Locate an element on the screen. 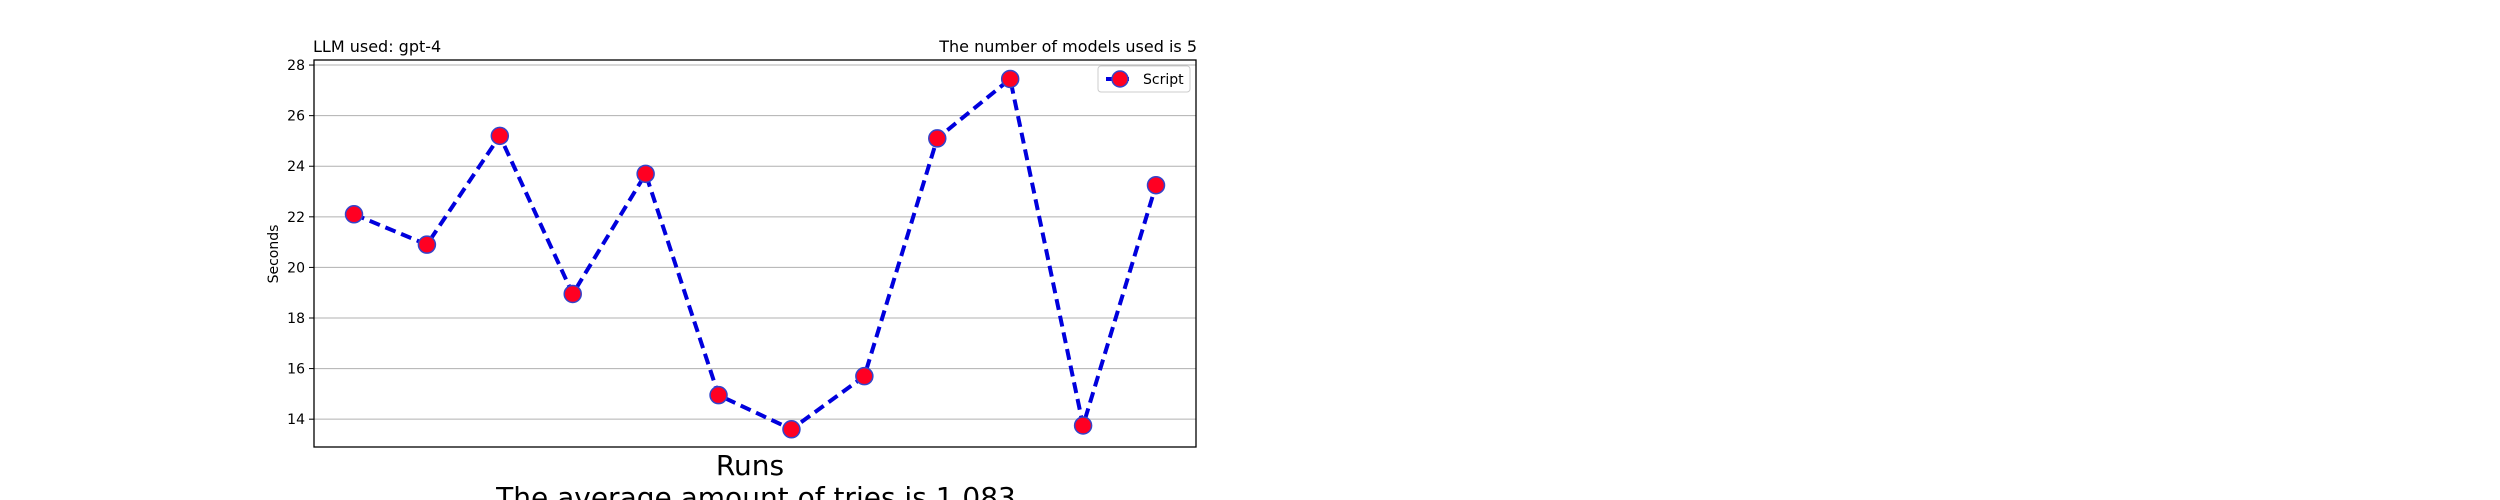 The width and height of the screenshot is (2500, 500). legend-label: Script is located at coordinates (1163, 80).